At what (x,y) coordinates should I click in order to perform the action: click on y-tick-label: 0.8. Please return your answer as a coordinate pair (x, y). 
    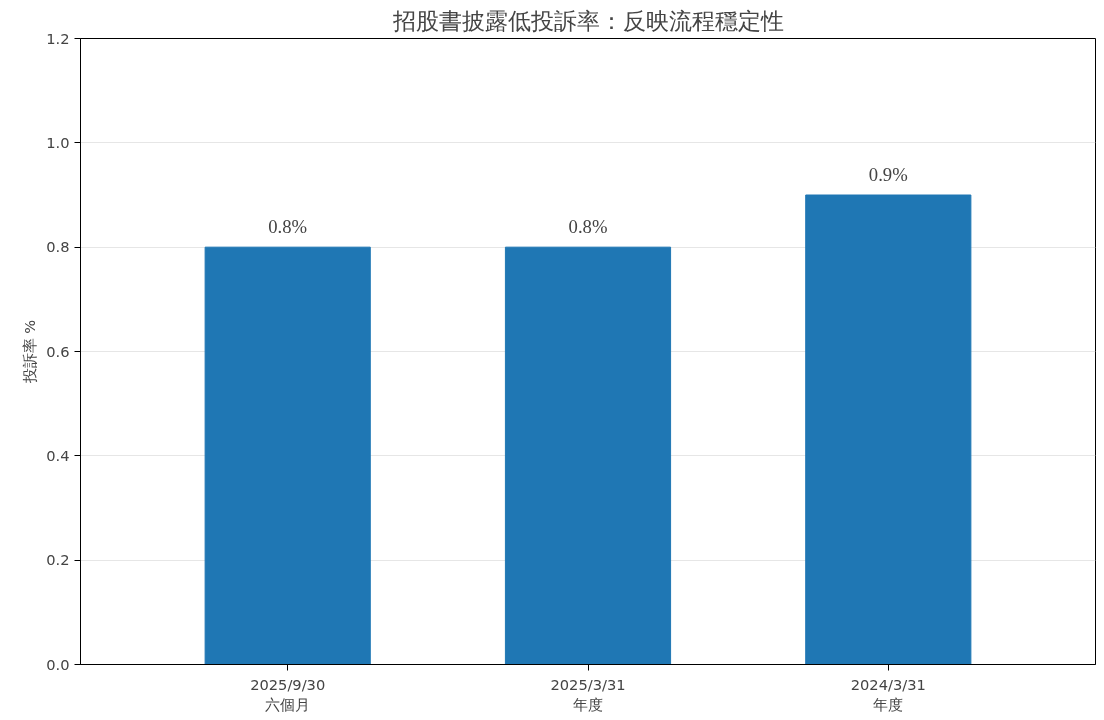
    Looking at the image, I should click on (58, 247).